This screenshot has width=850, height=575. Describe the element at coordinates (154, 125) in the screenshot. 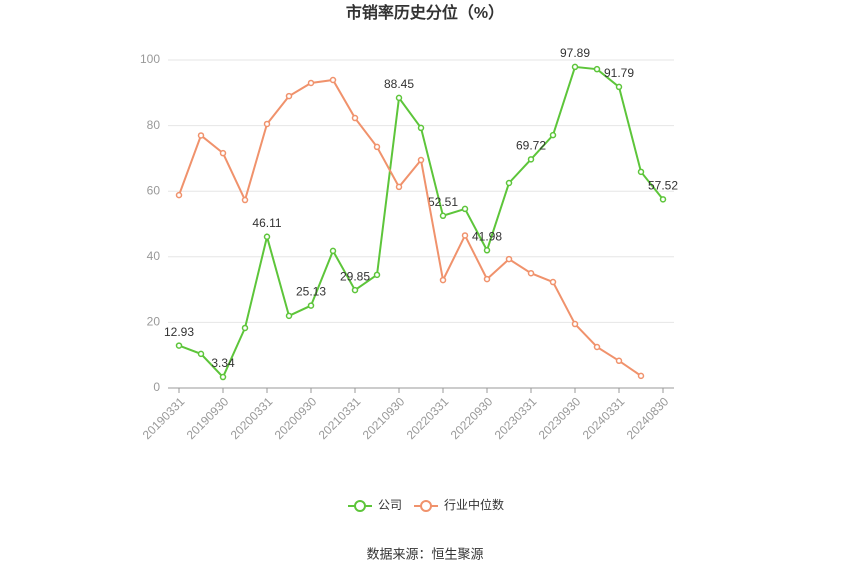

I see `y-tick-label: 80` at that location.